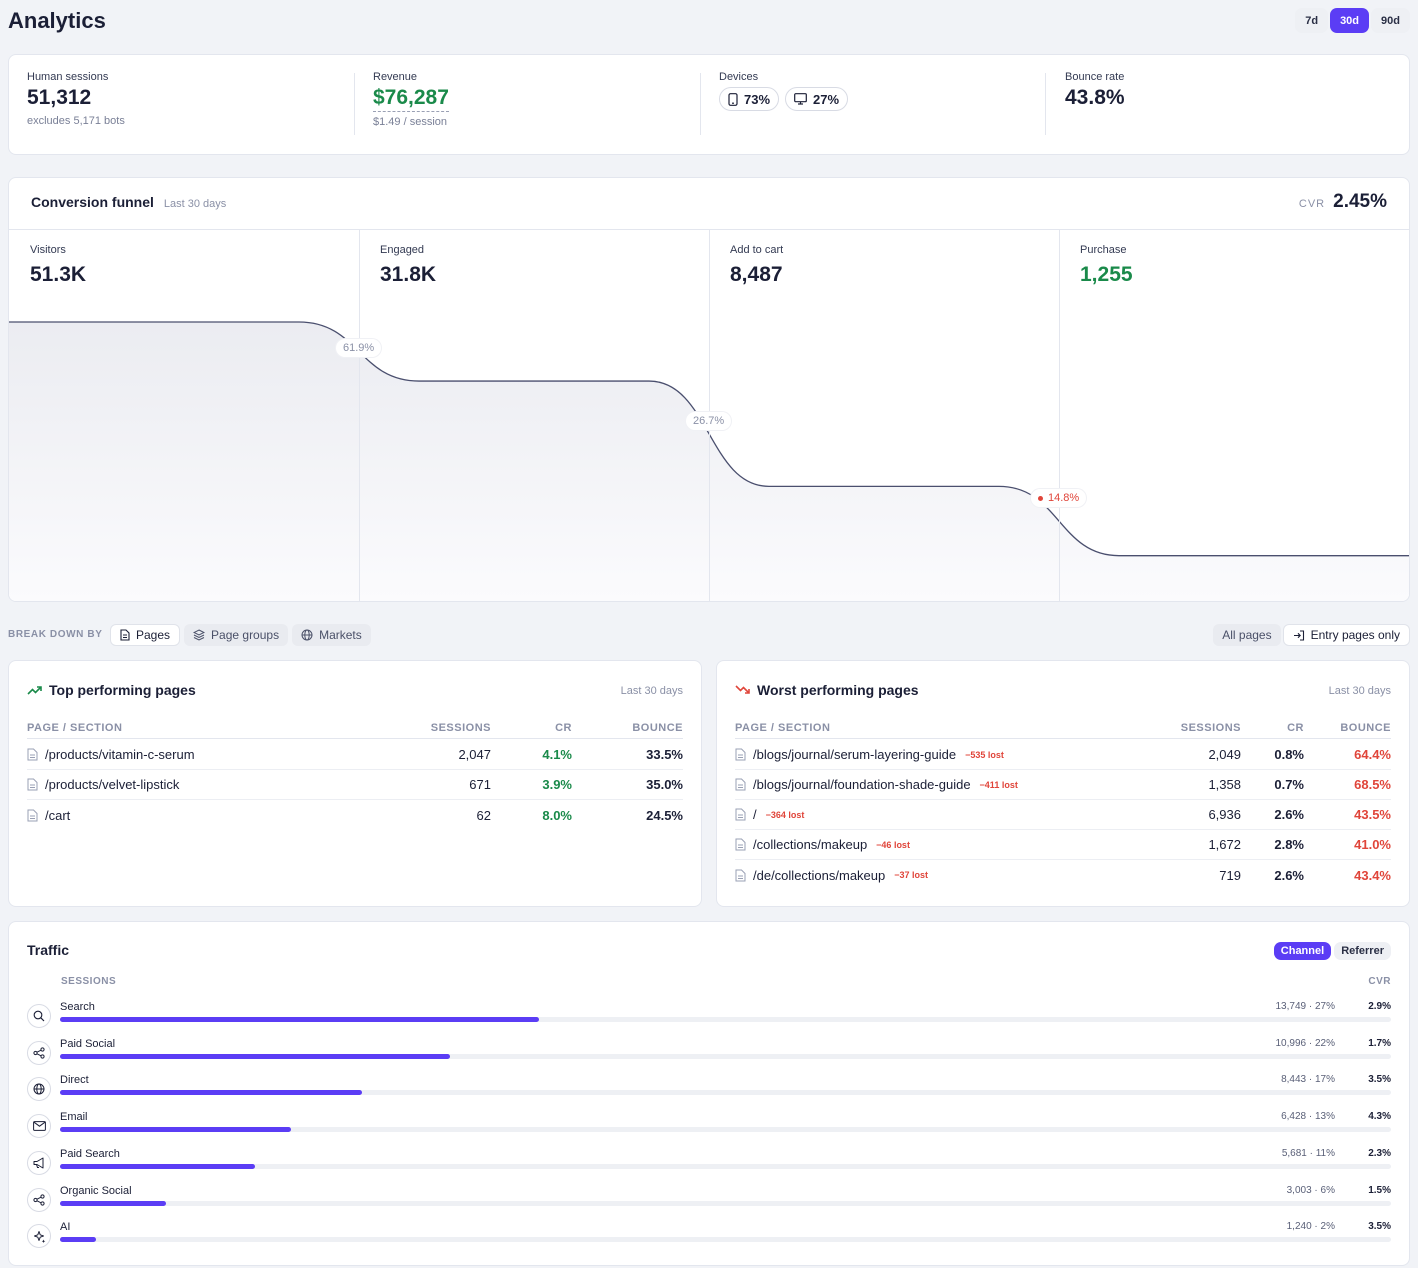 The image size is (1418, 1268). I want to click on stage-value: 8,487, so click(756, 274).